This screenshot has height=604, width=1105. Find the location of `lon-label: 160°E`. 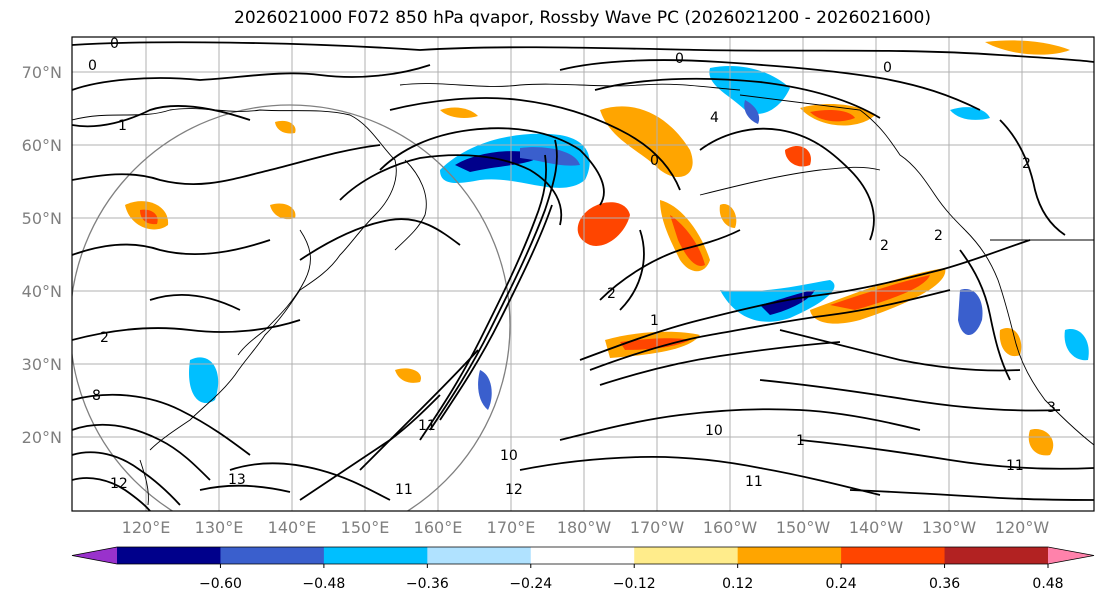

lon-label: 160°E is located at coordinates (438, 527).